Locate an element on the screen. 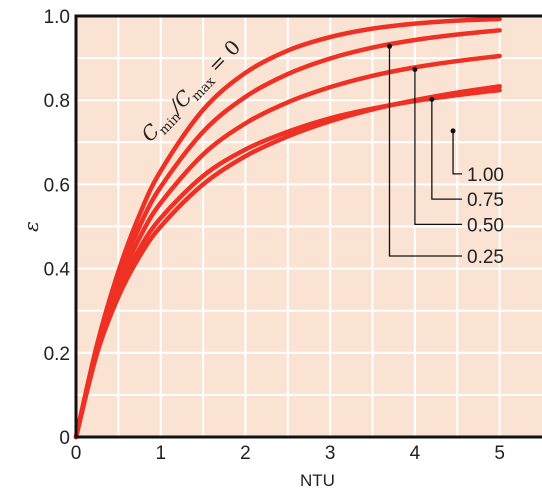 Image resolution: width=542 pixels, height=495 pixels. x-tick-label: 1 is located at coordinates (160, 453).